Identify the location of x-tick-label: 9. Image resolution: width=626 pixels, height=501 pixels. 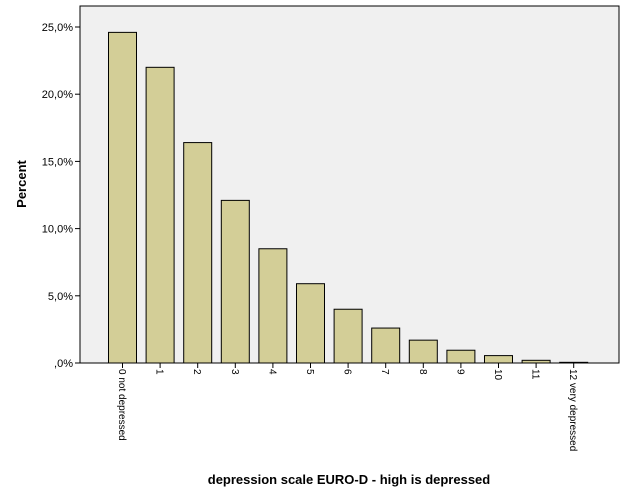
(459, 372).